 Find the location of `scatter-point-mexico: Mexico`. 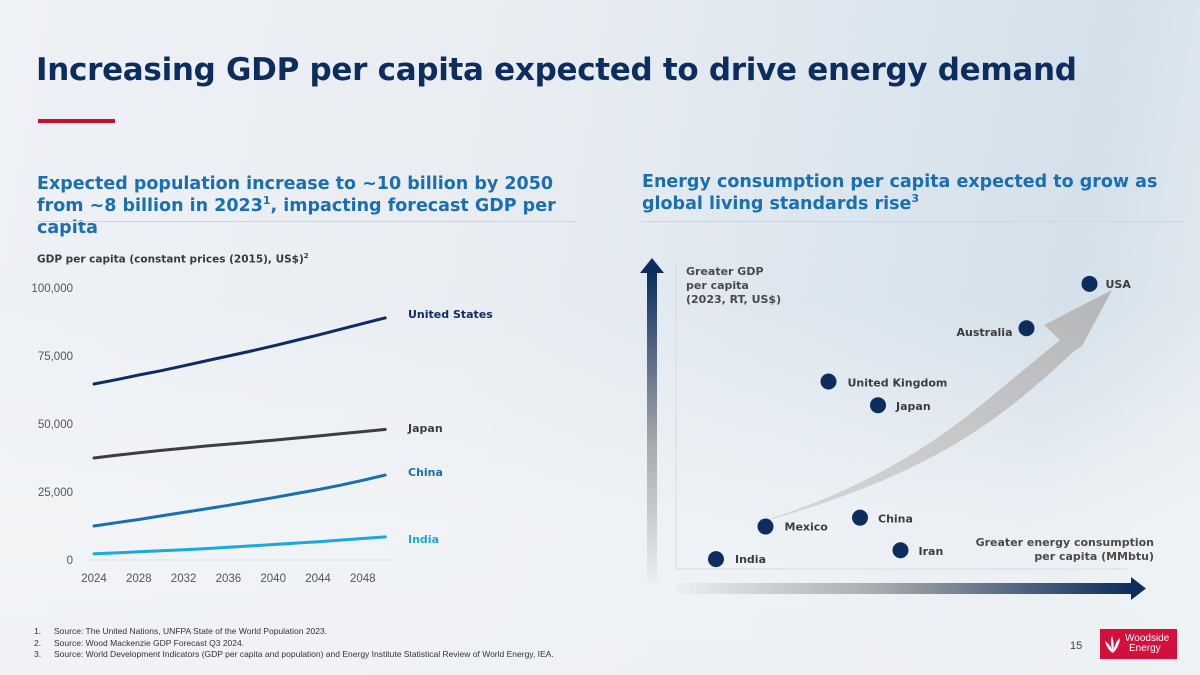

scatter-point-mexico: Mexico is located at coordinates (793, 526).